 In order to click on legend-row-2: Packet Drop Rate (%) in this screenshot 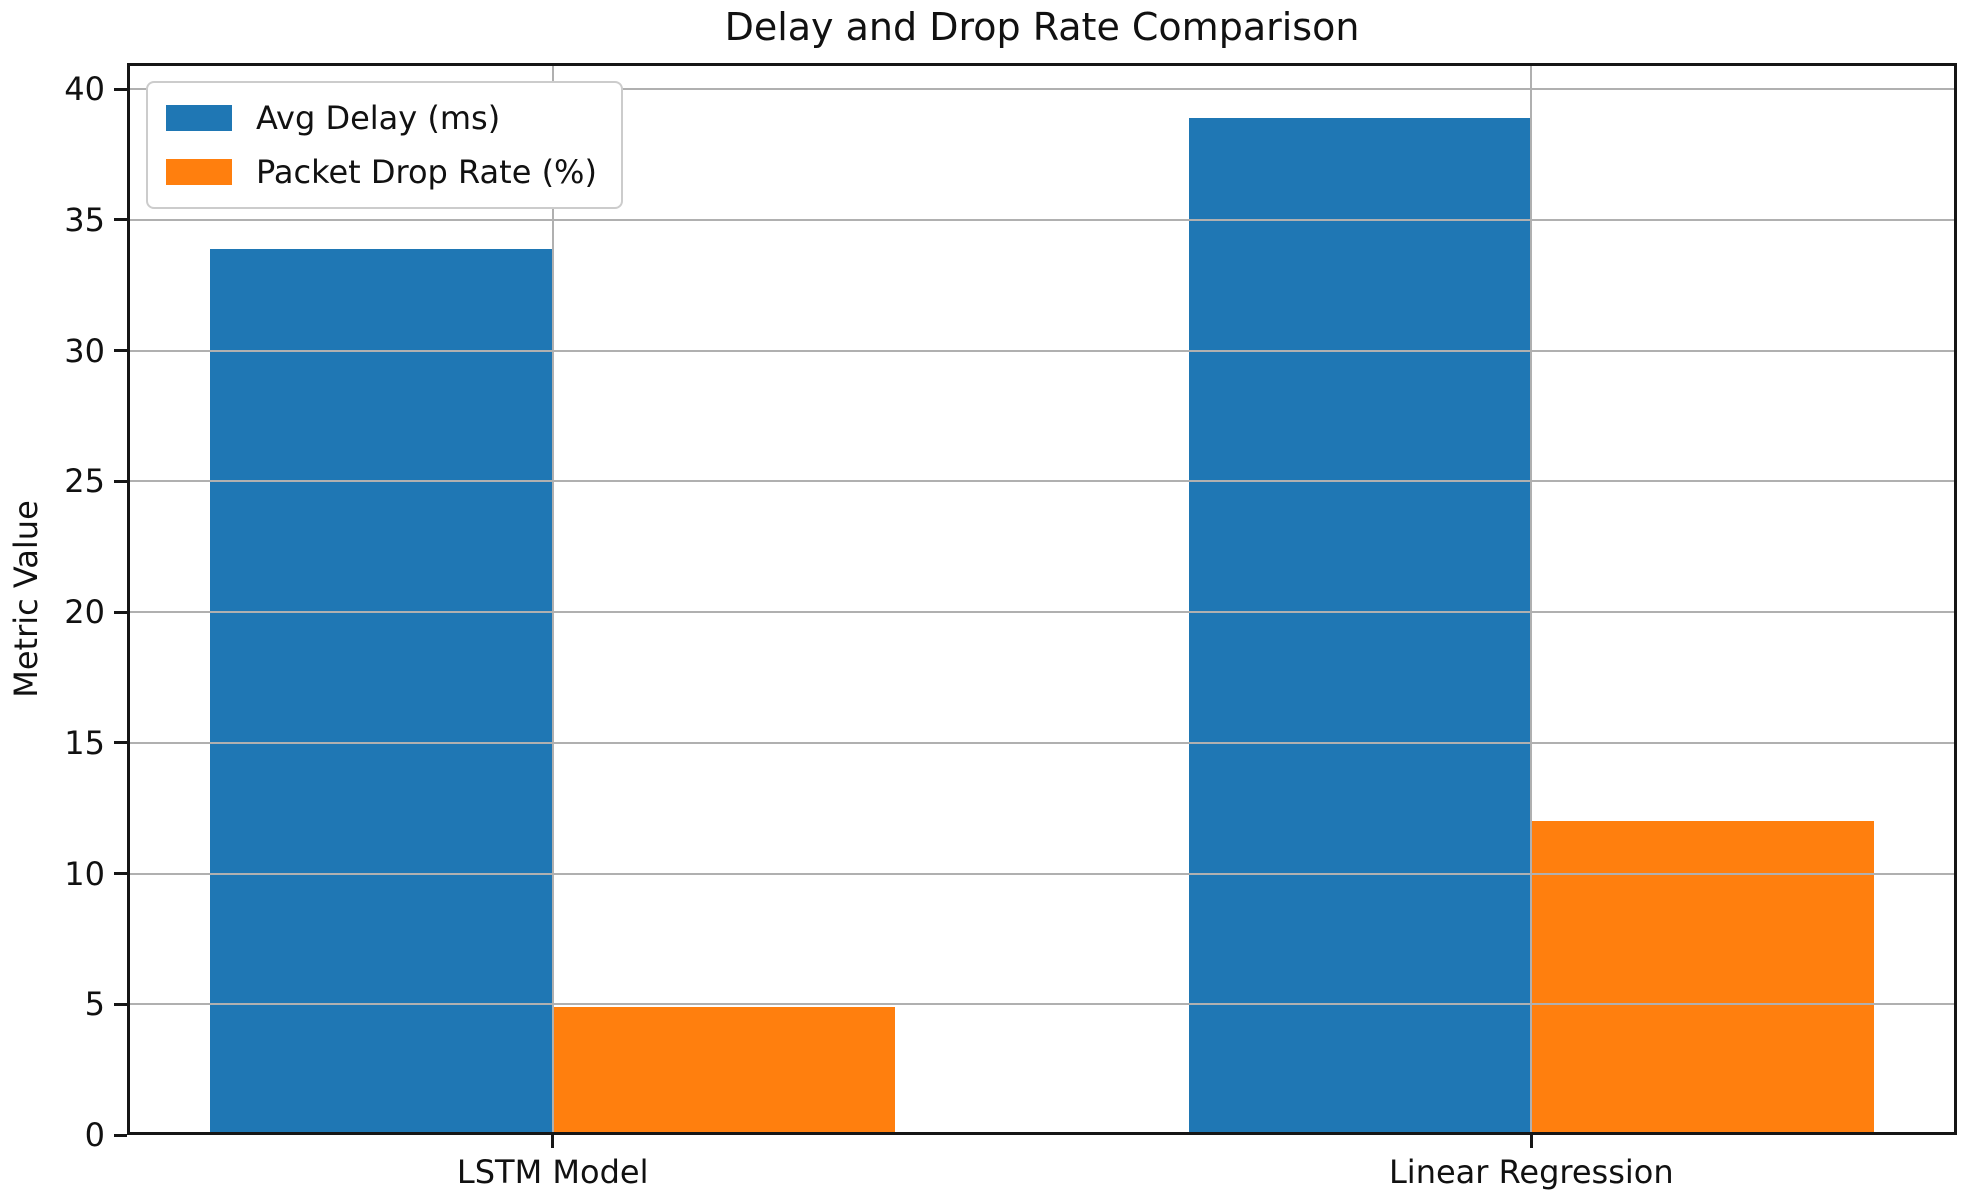, I will do `click(381, 172)`.